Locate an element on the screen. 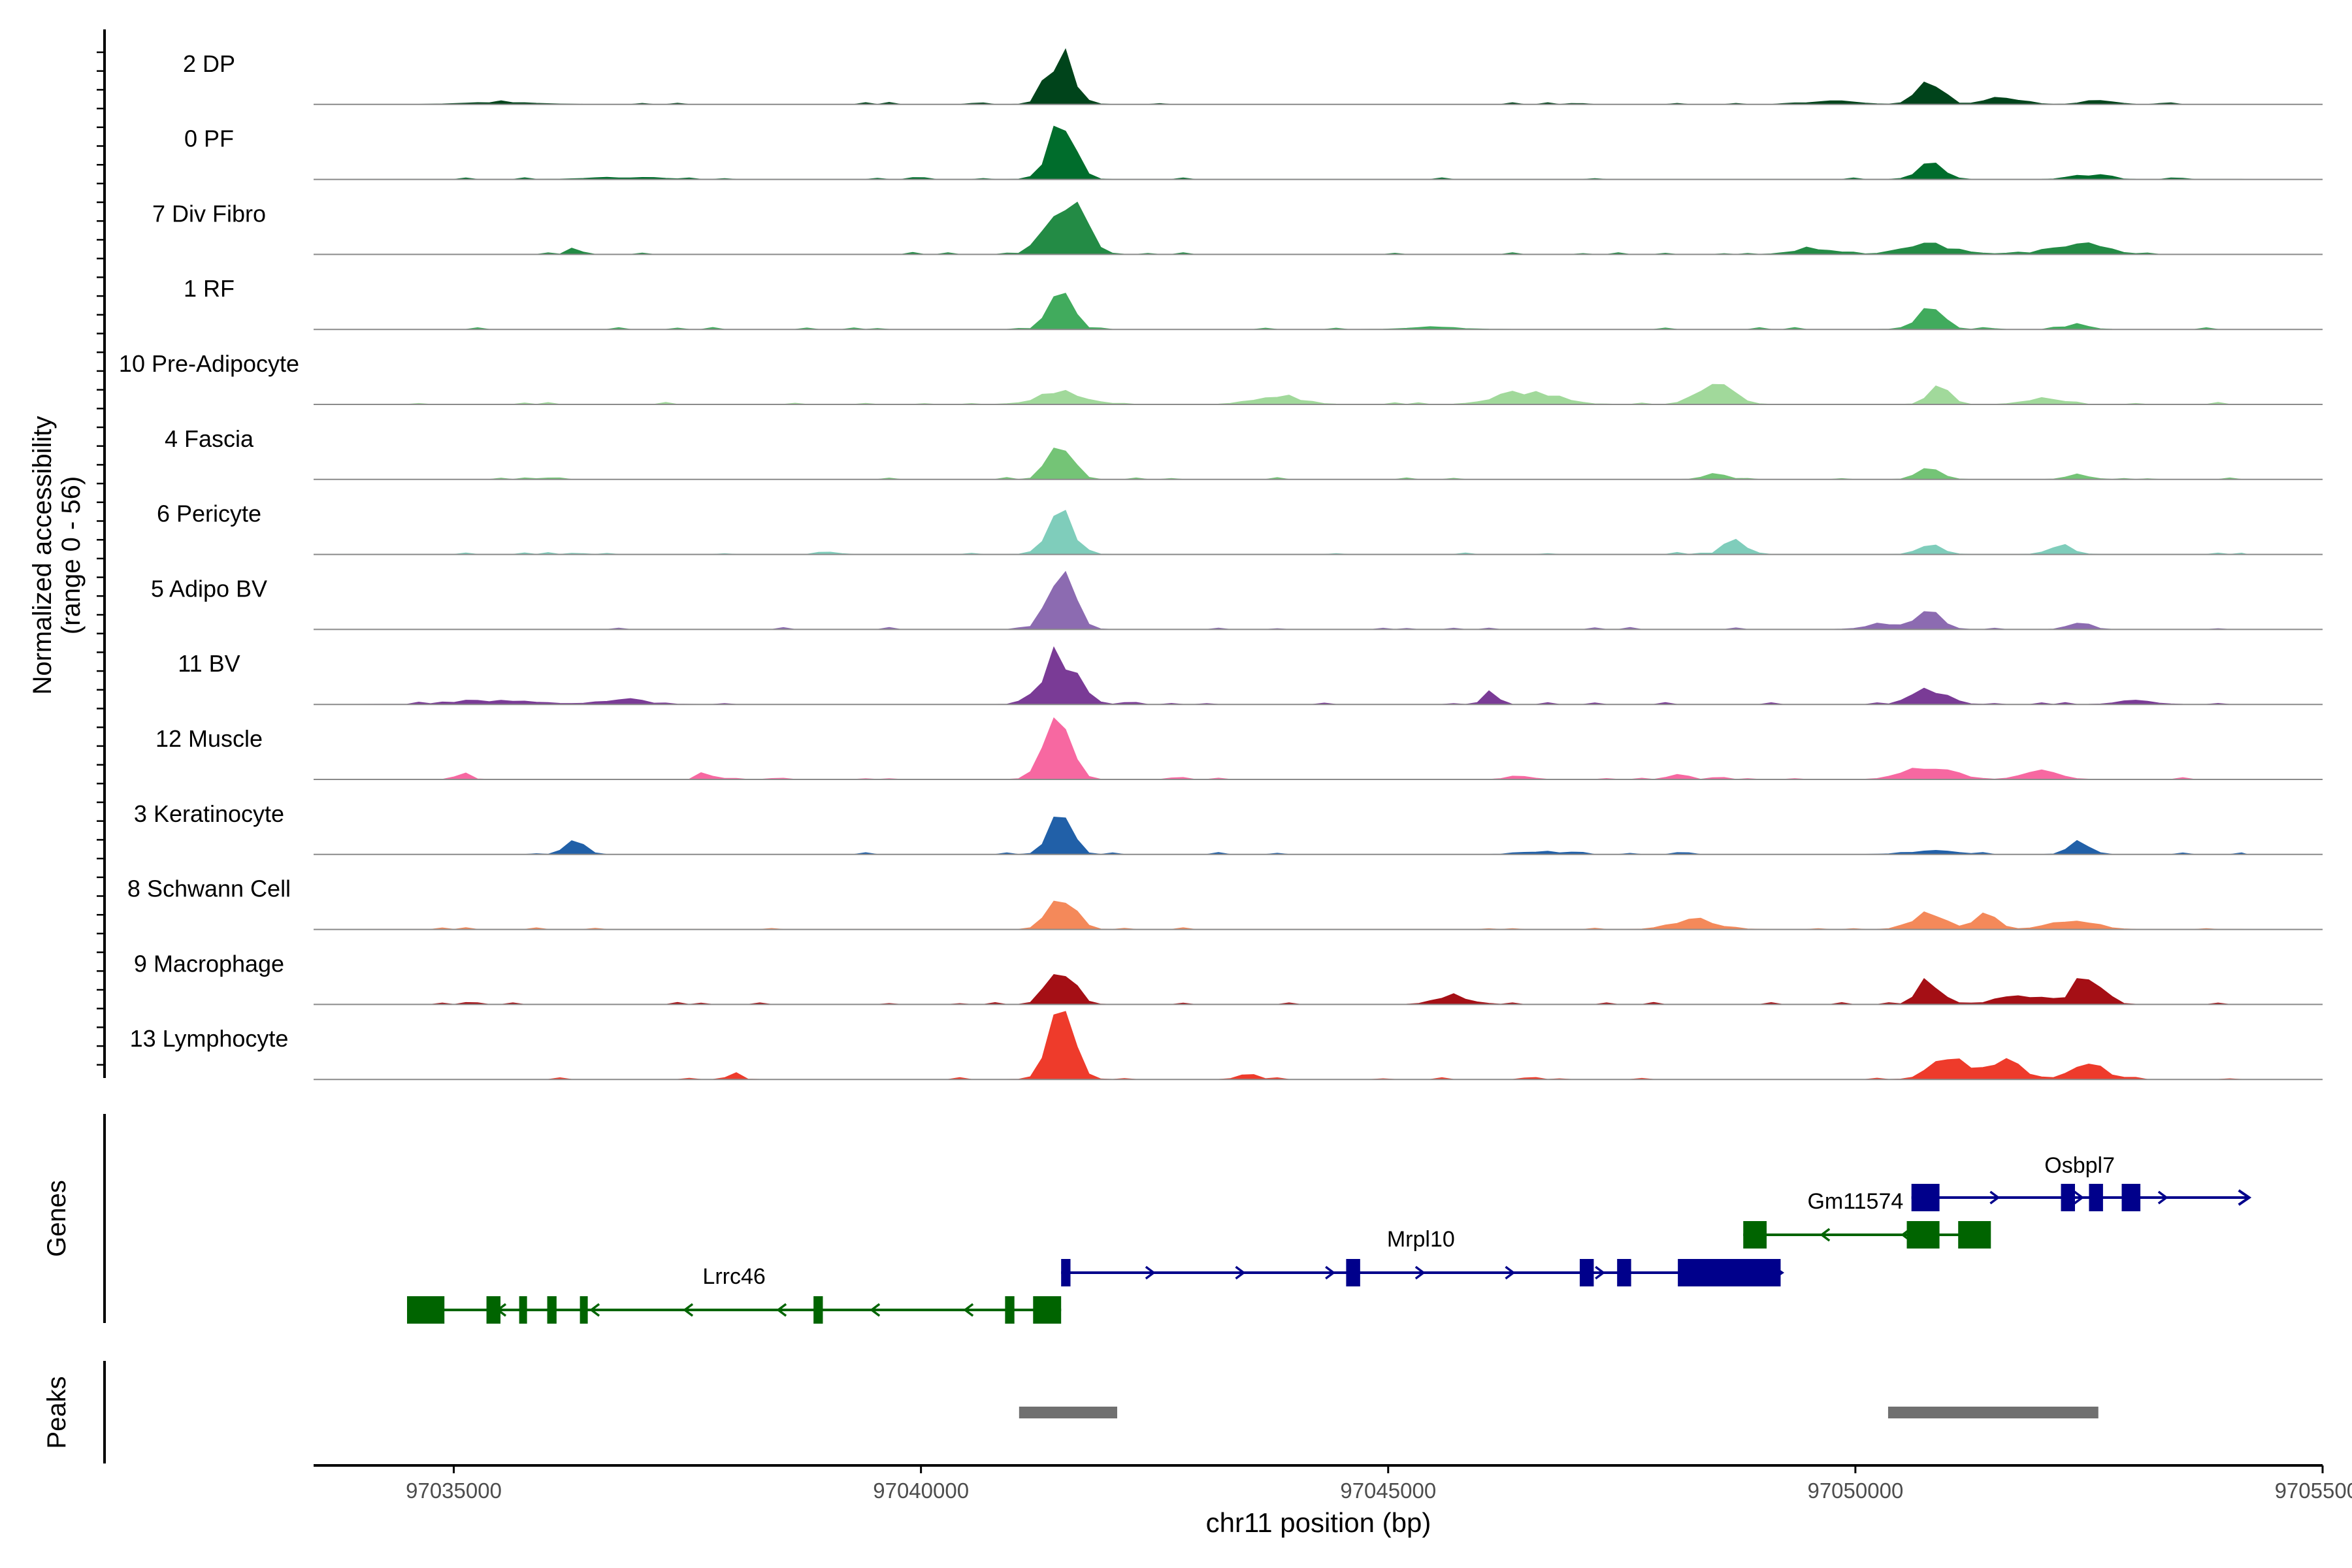 The image size is (2352, 1568). track-14: 13 Lymphocyte is located at coordinates (1226, 1046).